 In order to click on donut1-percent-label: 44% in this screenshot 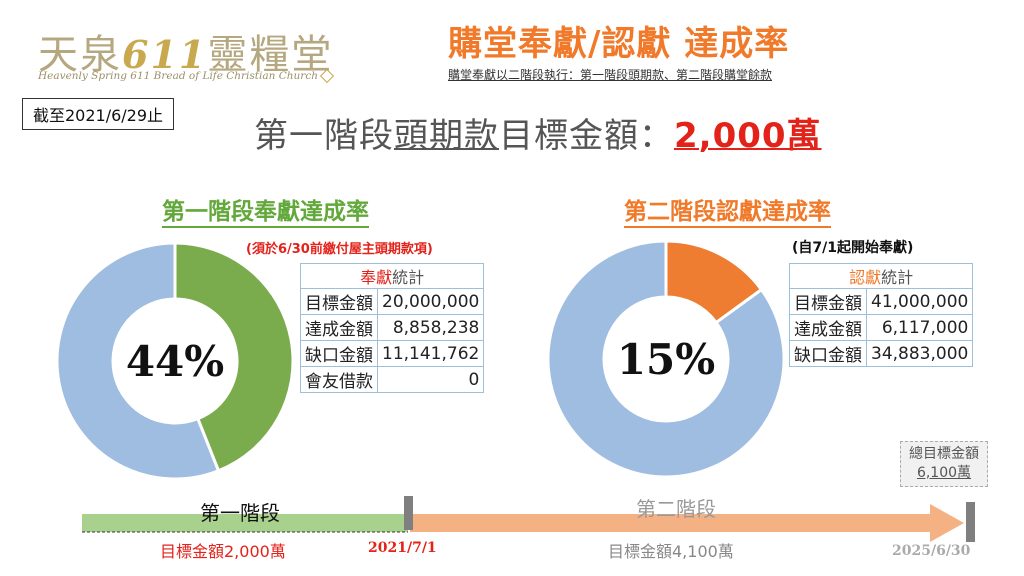, I will do `click(175, 361)`.